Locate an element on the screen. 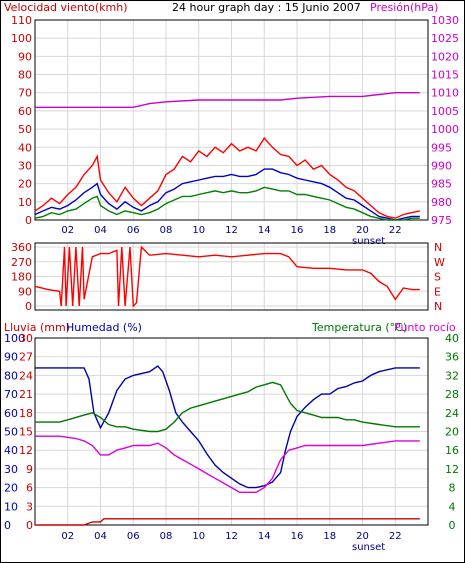 The width and height of the screenshot is (465, 563). temperature-tick-label: 20 is located at coordinates (452, 432).